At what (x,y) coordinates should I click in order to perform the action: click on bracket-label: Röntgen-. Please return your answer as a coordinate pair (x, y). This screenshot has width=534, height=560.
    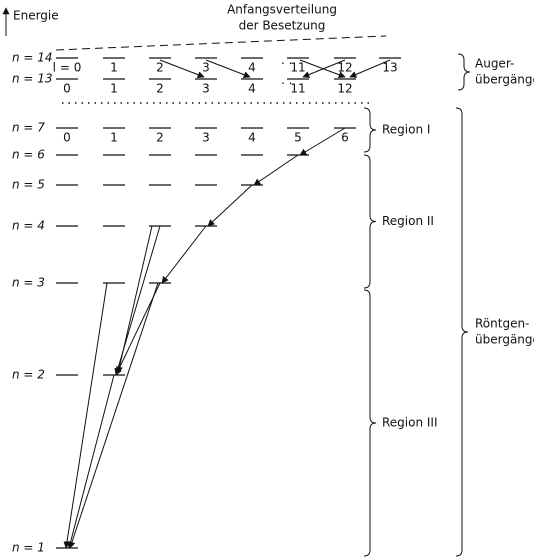
    Looking at the image, I should click on (502, 324).